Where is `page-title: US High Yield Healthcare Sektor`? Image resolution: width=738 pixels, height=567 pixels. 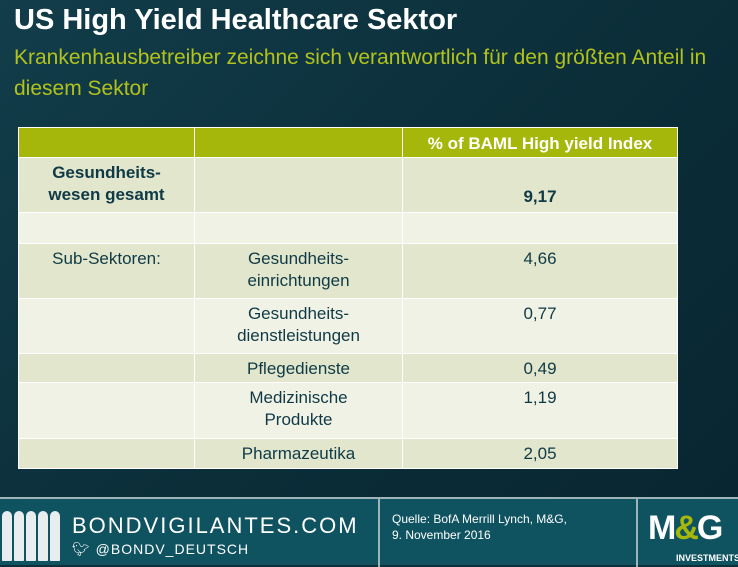 page-title: US High Yield Healthcare Sektor is located at coordinates (236, 20).